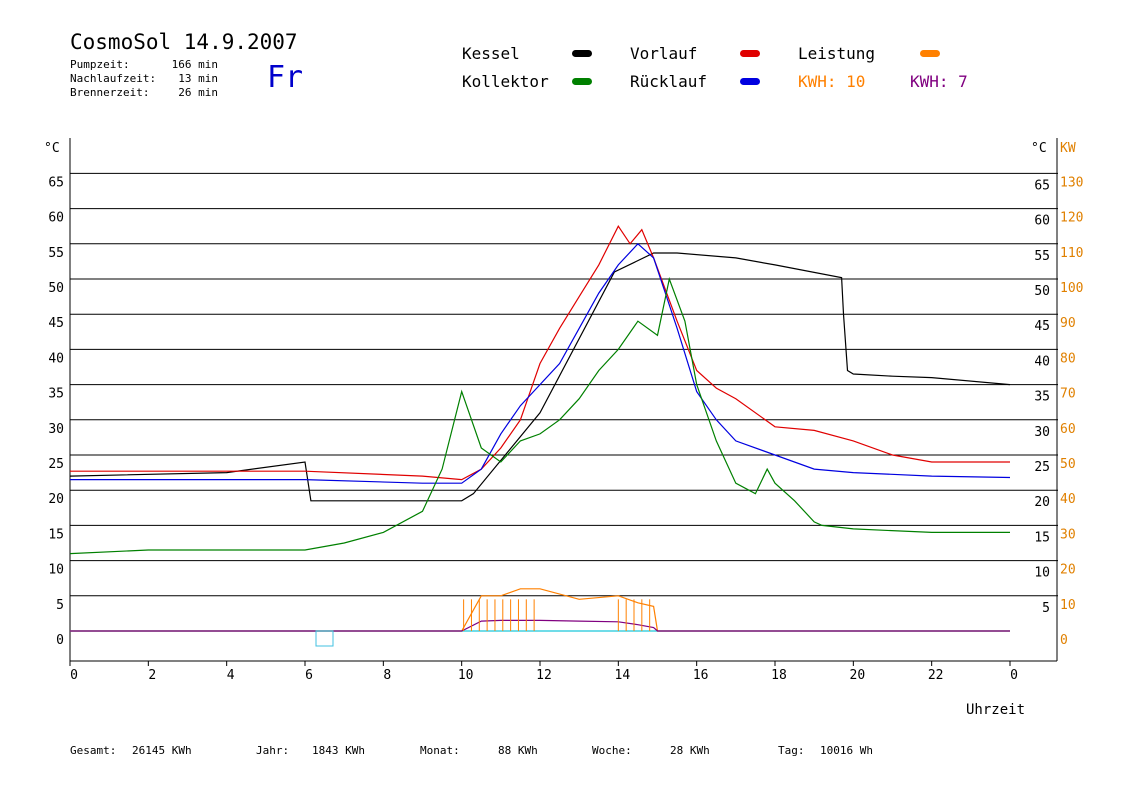  What do you see at coordinates (93, 750) in the screenshot?
I see `footer-gesamt-label: Gesamt:` at bounding box center [93, 750].